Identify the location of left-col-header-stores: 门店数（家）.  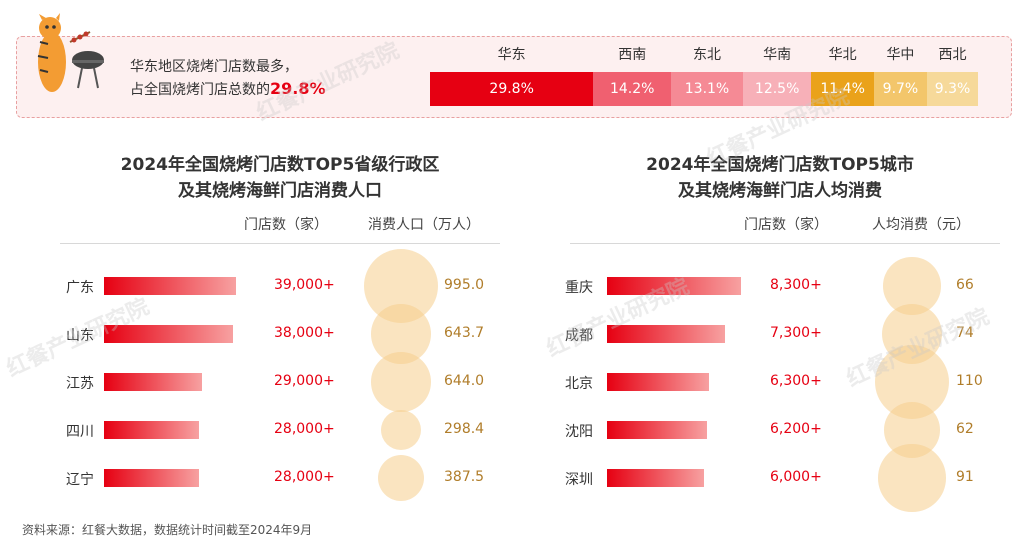
(286, 225).